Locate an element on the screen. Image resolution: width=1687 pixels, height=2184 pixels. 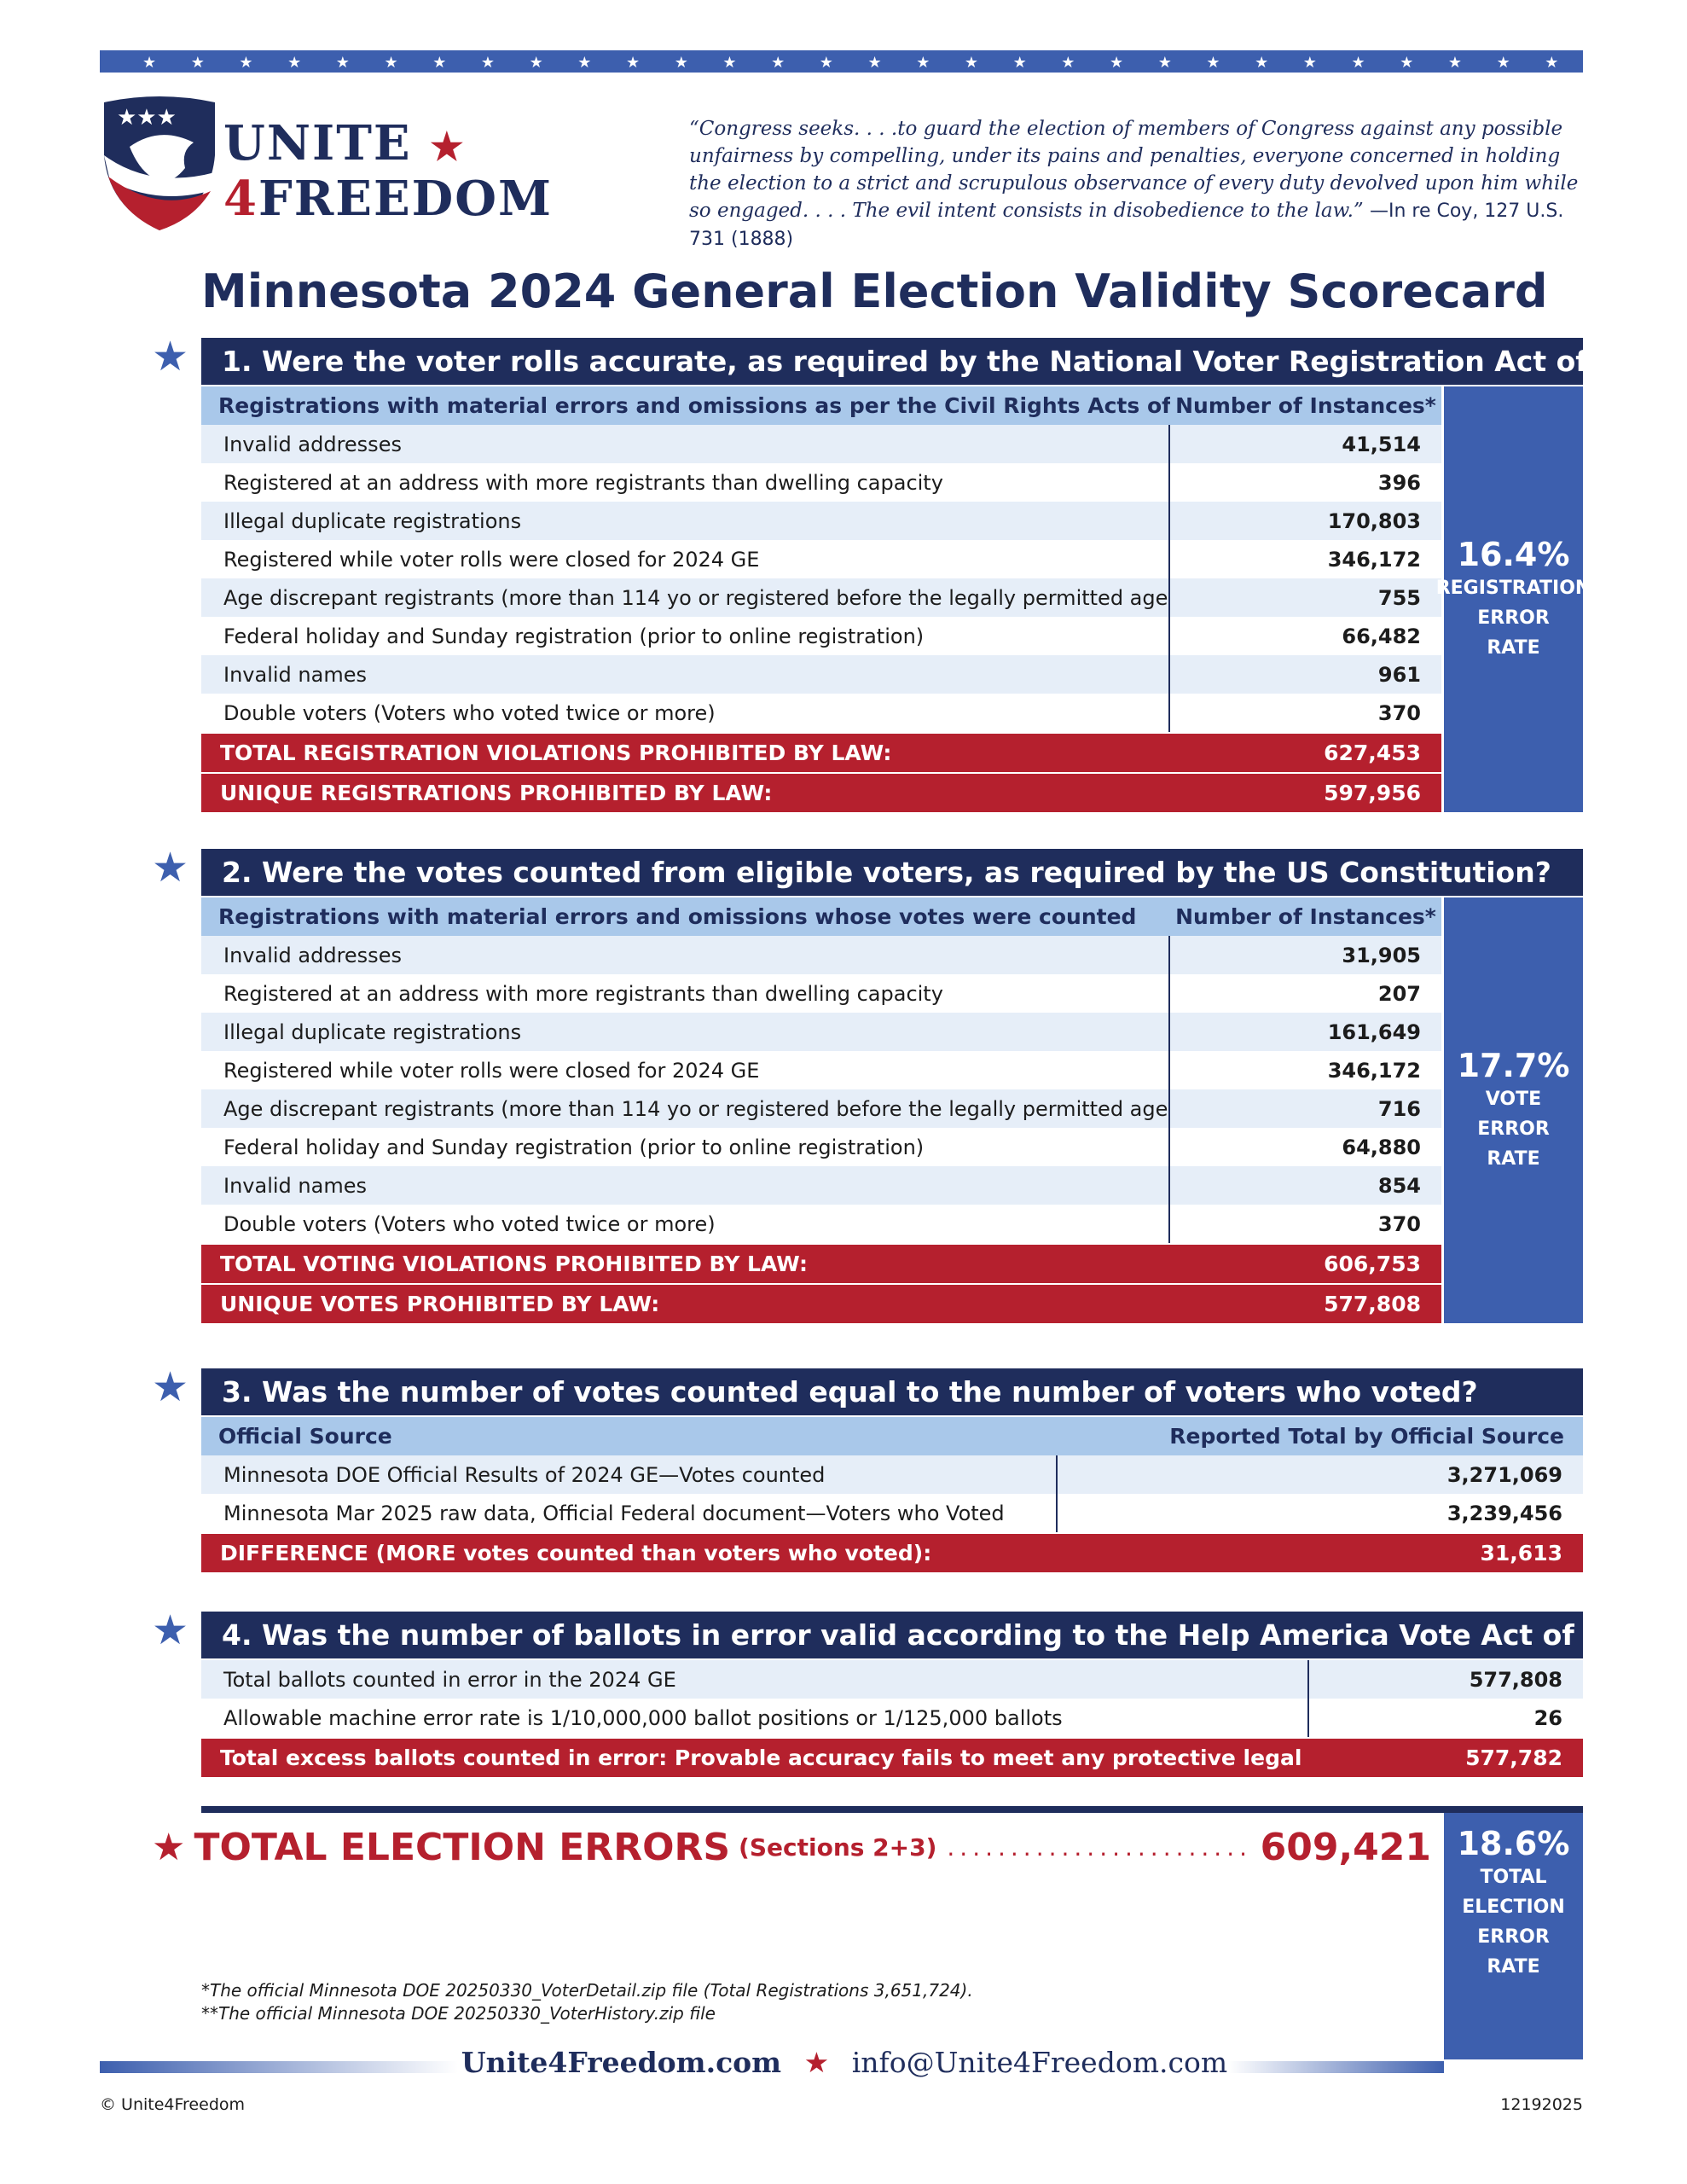
rate-label: REGISTRATION is located at coordinates (1513, 589).